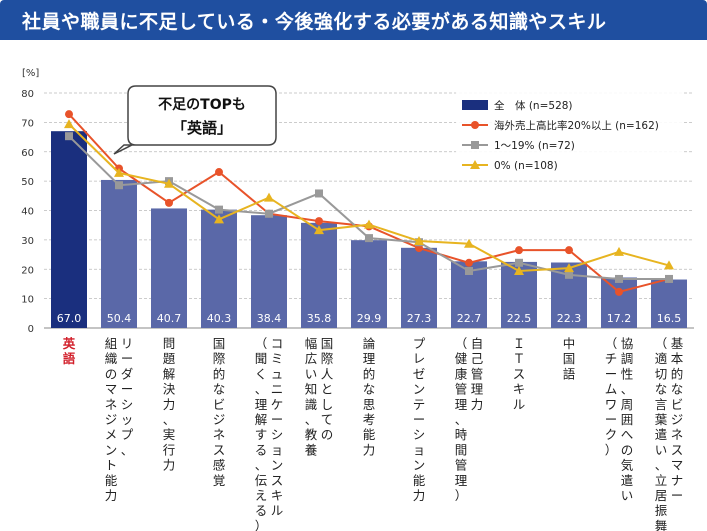 The width and height of the screenshot is (707, 531). Describe the element at coordinates (111, 419) in the screenshot. I see `category-label-column: 組織のマネジメント能力` at that location.